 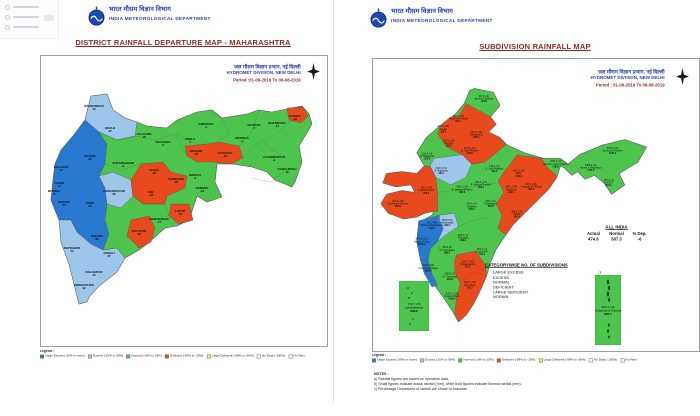 What do you see at coordinates (29, 19) in the screenshot?
I see `background-list-skeleton` at bounding box center [29, 19].